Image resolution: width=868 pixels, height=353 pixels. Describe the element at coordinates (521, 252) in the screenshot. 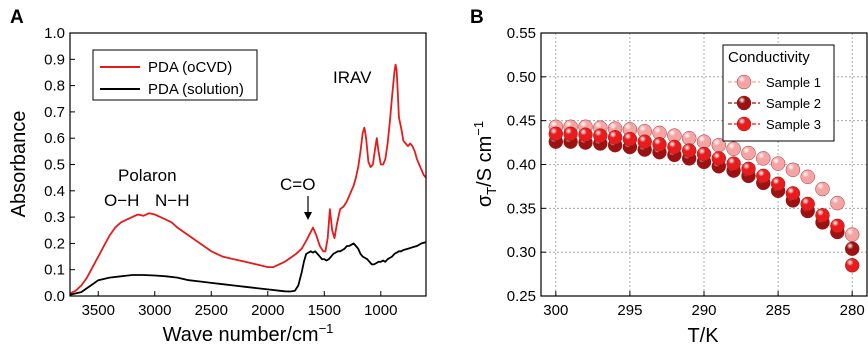

I see `y-tick-label: 0.30` at that location.